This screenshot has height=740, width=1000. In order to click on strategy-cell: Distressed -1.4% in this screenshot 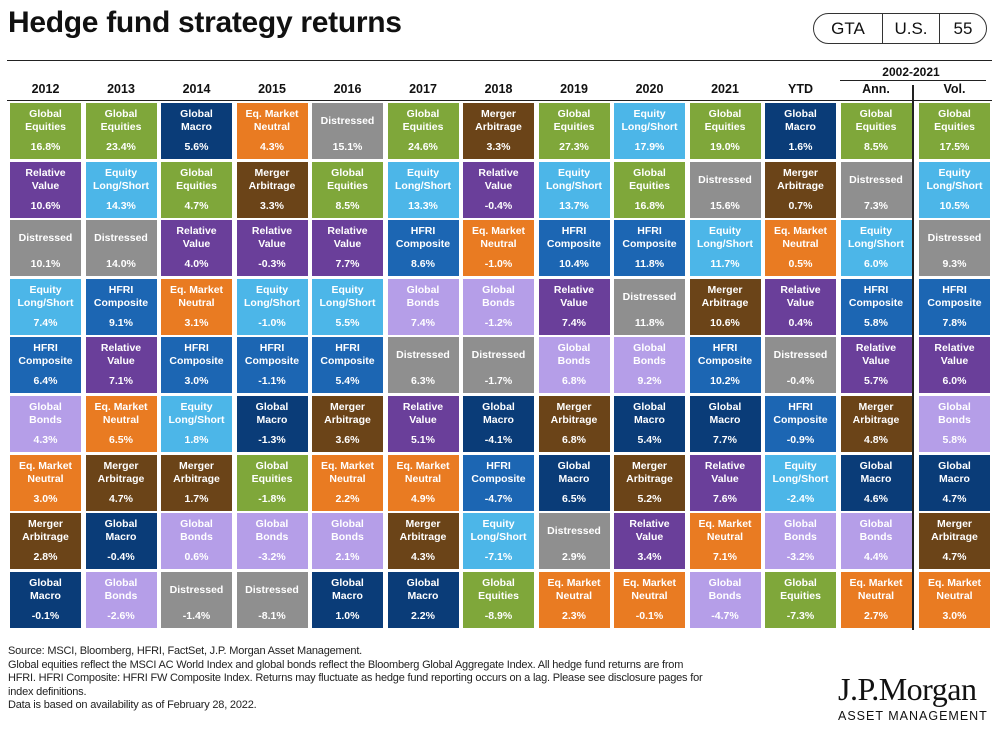, I will do `click(196, 599)`.